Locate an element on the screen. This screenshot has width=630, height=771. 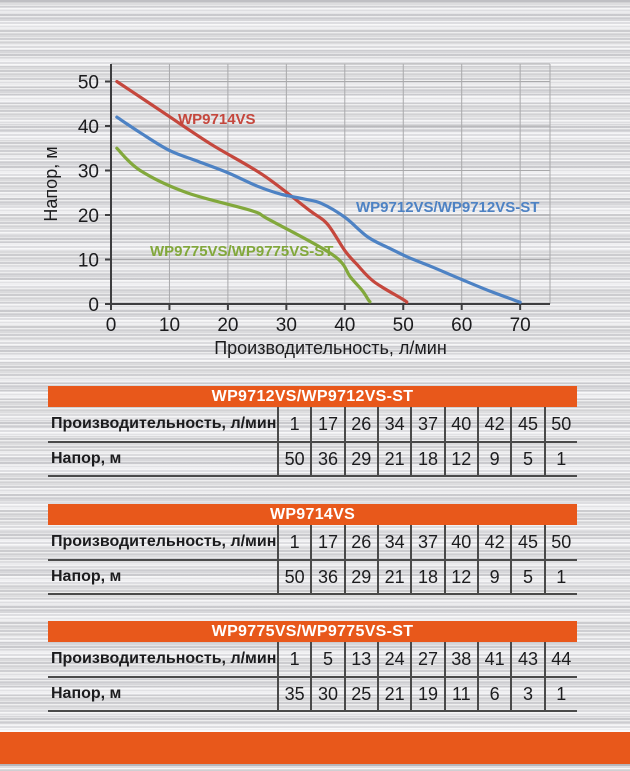
svg-text: 60 is located at coordinates (461, 325).